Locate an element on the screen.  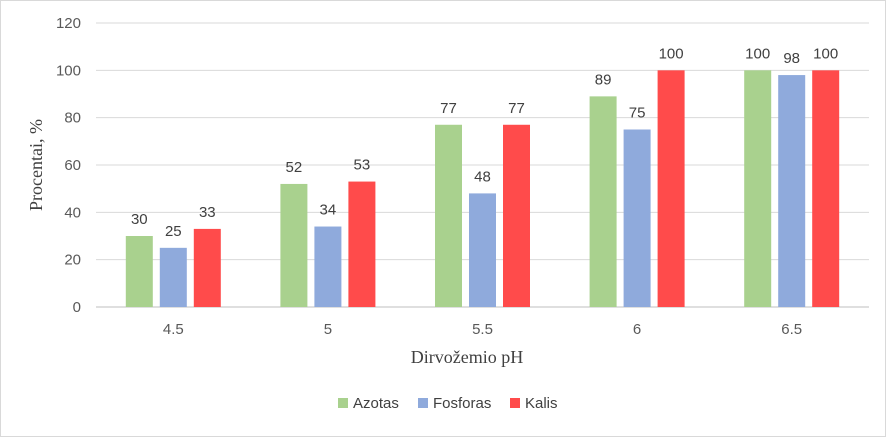
x-axis-title: Dirvožemio pH is located at coordinates (467, 357).